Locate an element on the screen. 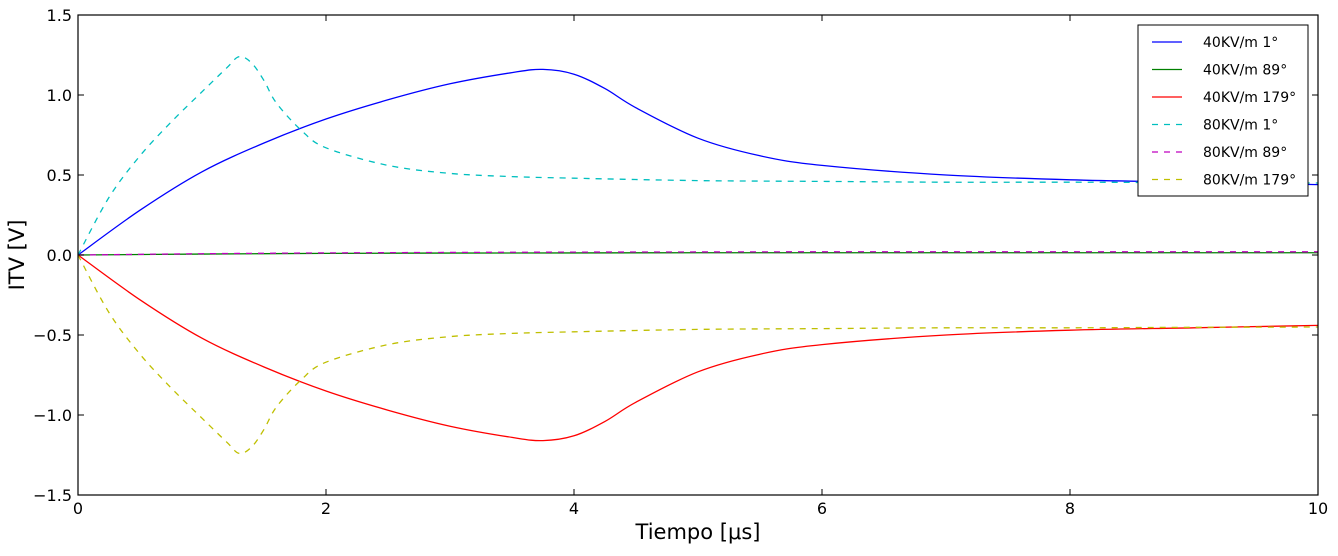  legend-label-3: 40KV/m 179° is located at coordinates (1249, 98).